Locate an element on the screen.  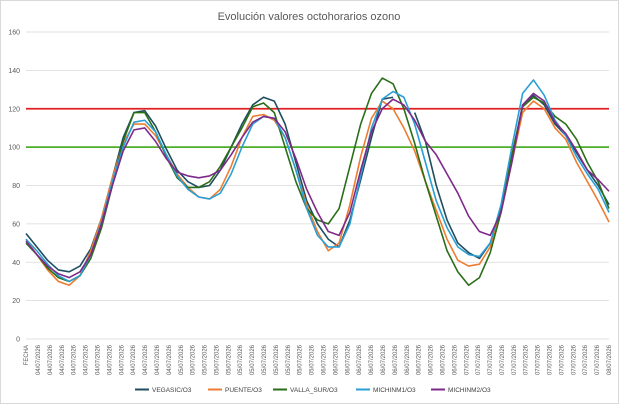
y-tick-label: 40 is located at coordinates (16, 263).